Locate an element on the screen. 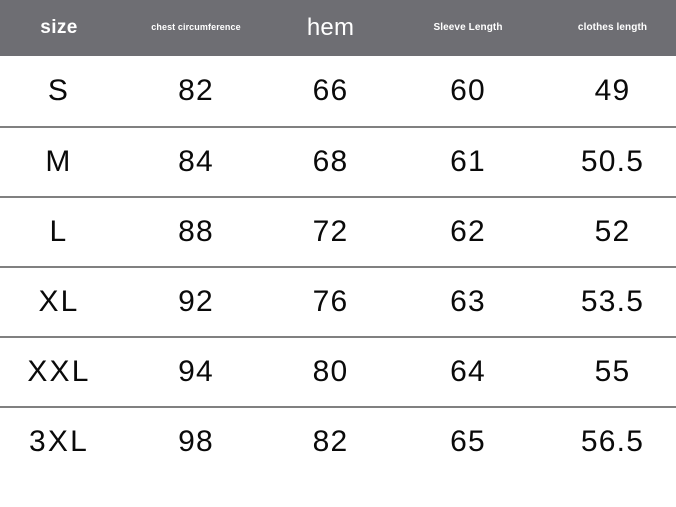 The image size is (676, 507). table-row: XL 92 76 63 53.5 is located at coordinates (338, 301).